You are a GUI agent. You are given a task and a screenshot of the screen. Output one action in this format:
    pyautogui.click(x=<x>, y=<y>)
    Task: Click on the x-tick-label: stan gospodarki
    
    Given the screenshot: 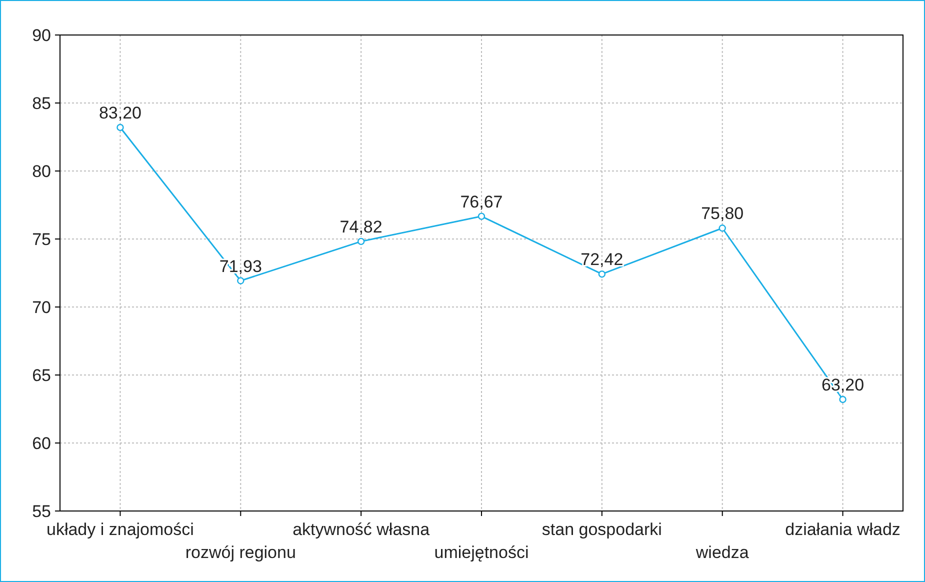 What is the action you would take?
    pyautogui.click(x=602, y=529)
    